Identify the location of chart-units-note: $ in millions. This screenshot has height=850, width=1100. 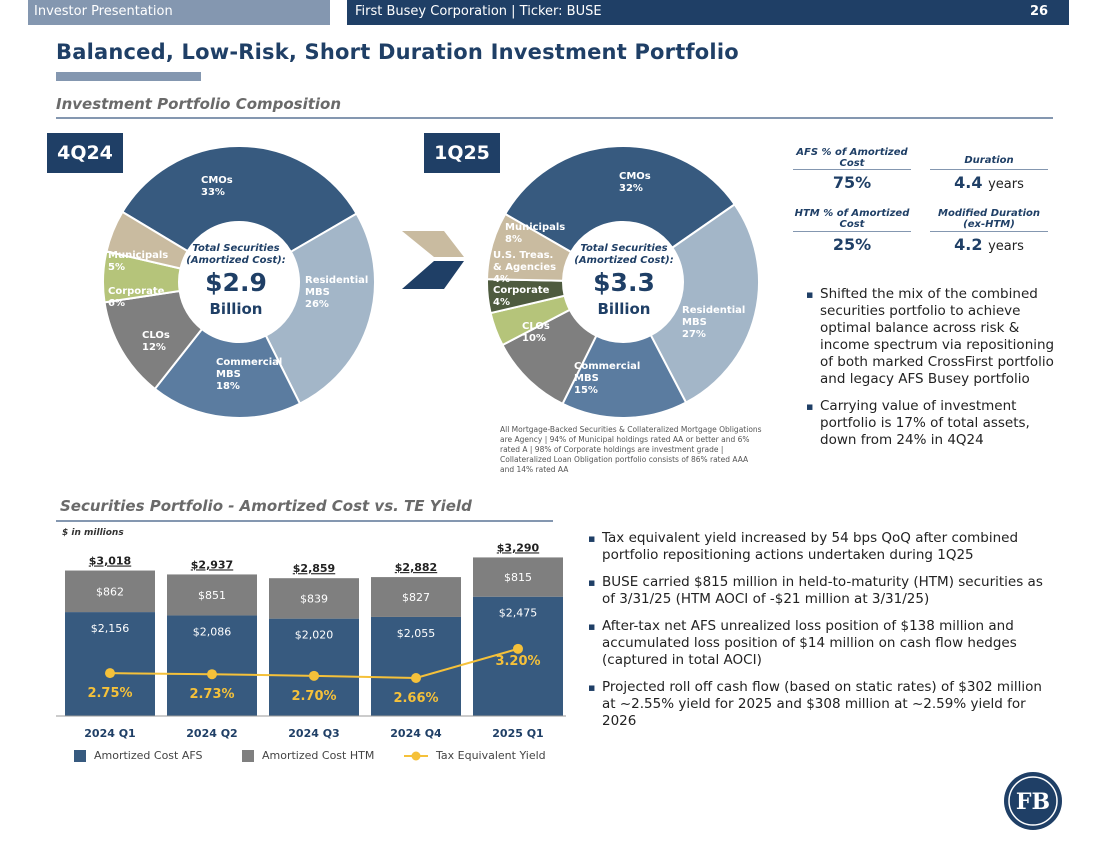
(93, 533).